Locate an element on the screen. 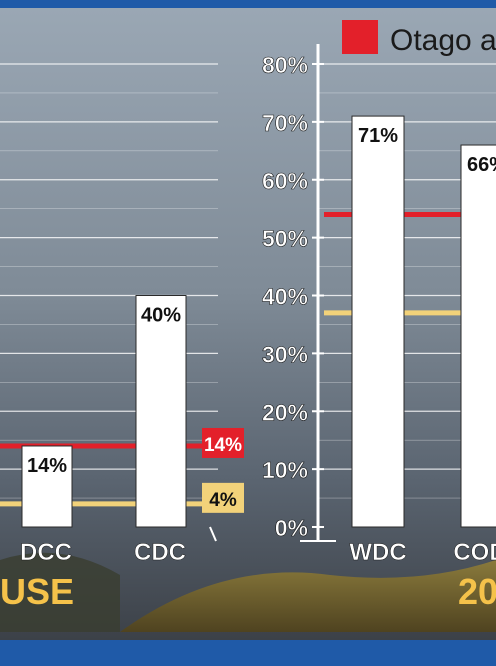  bar-value-label: 40% is located at coordinates (161, 316).